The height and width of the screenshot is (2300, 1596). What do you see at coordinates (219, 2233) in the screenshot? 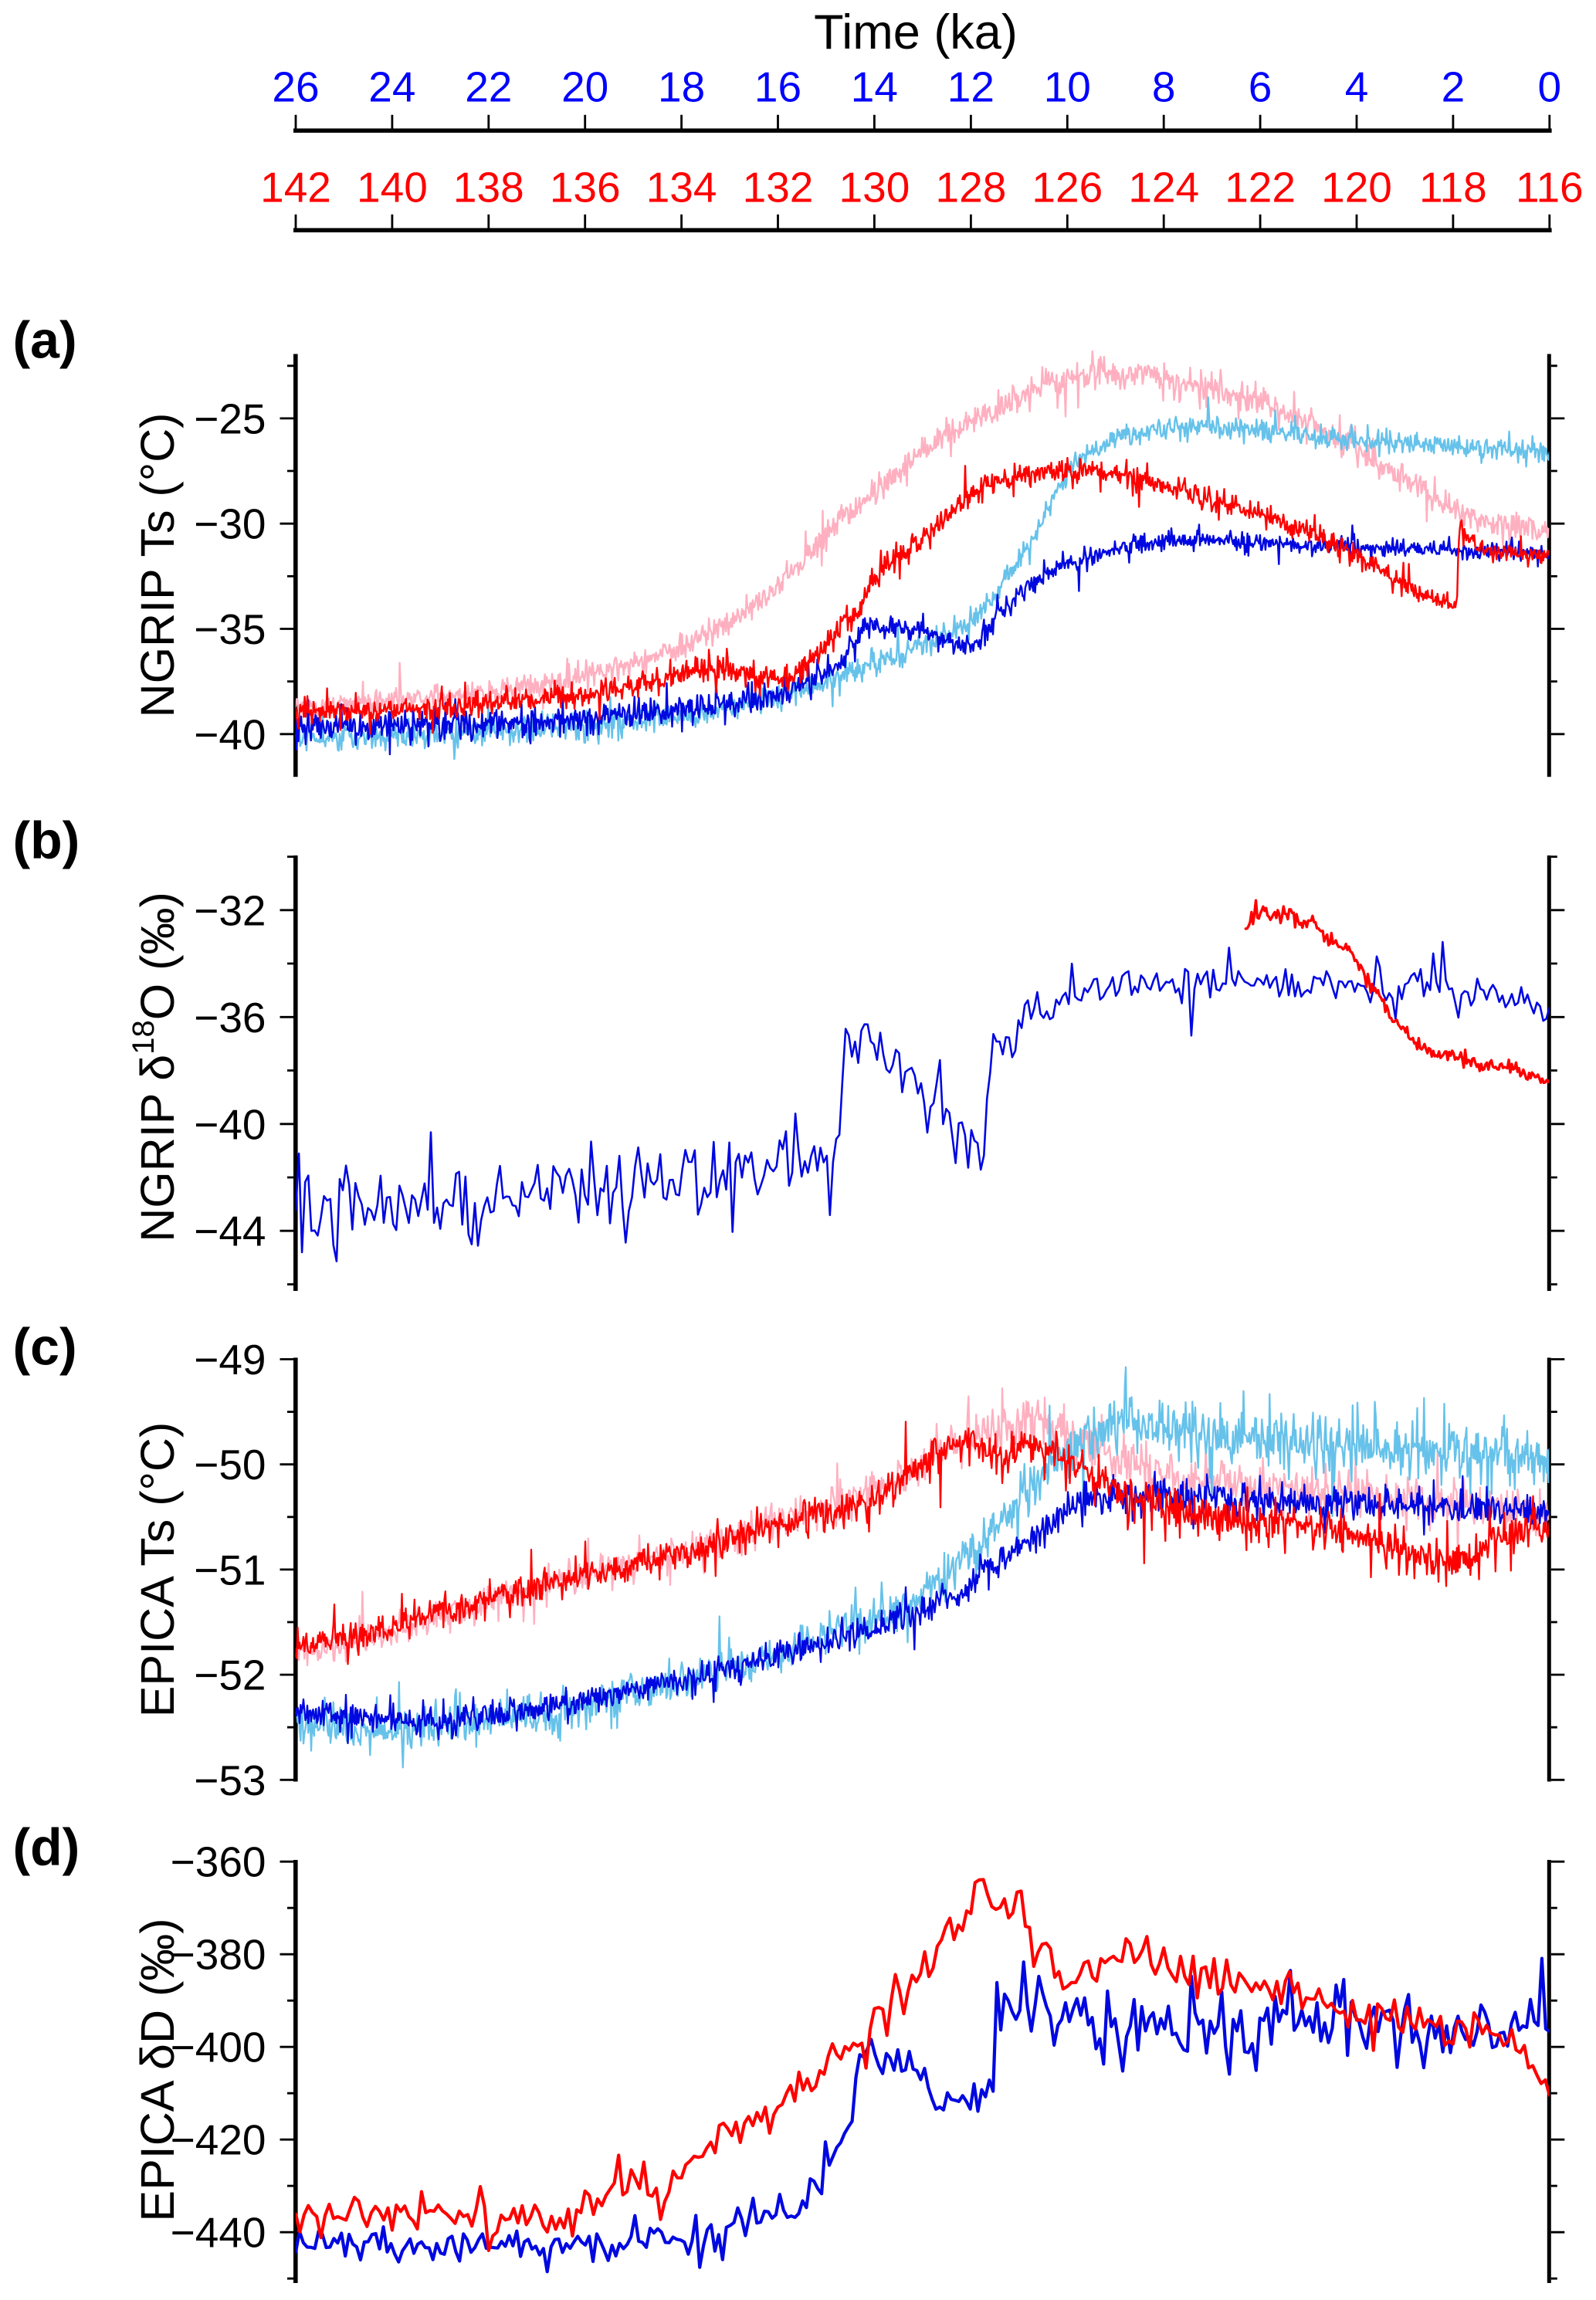
I see `svg-text: −440` at bounding box center [219, 2233].